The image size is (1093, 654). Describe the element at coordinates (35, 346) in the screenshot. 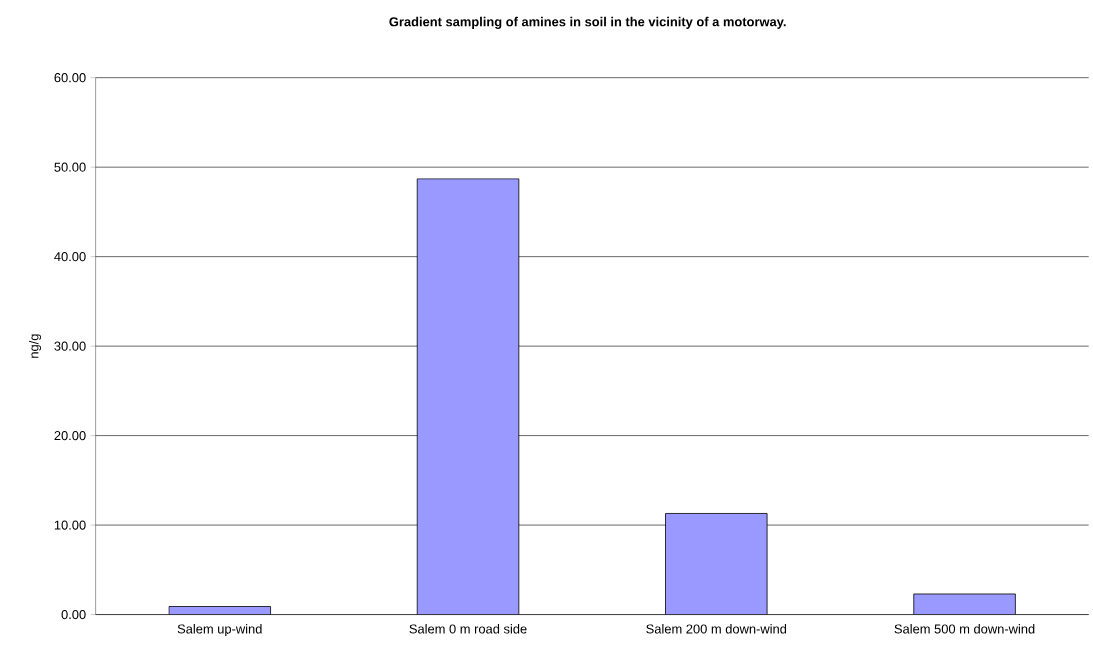

I see `y-axis-title: ng/g` at that location.